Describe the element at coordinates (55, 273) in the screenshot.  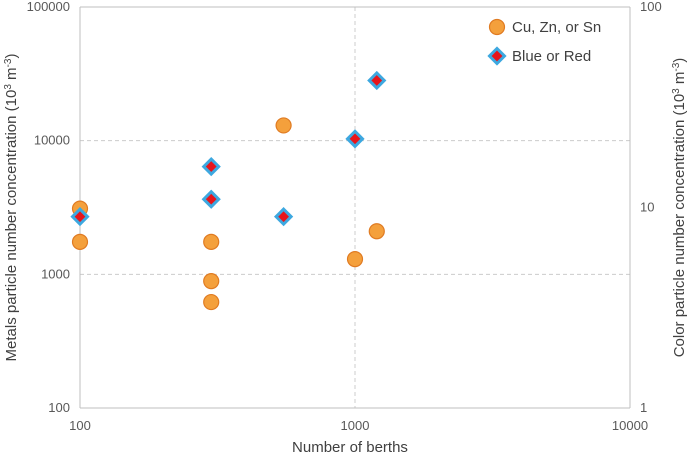
I see `y-left-tick-label: 1000` at that location.